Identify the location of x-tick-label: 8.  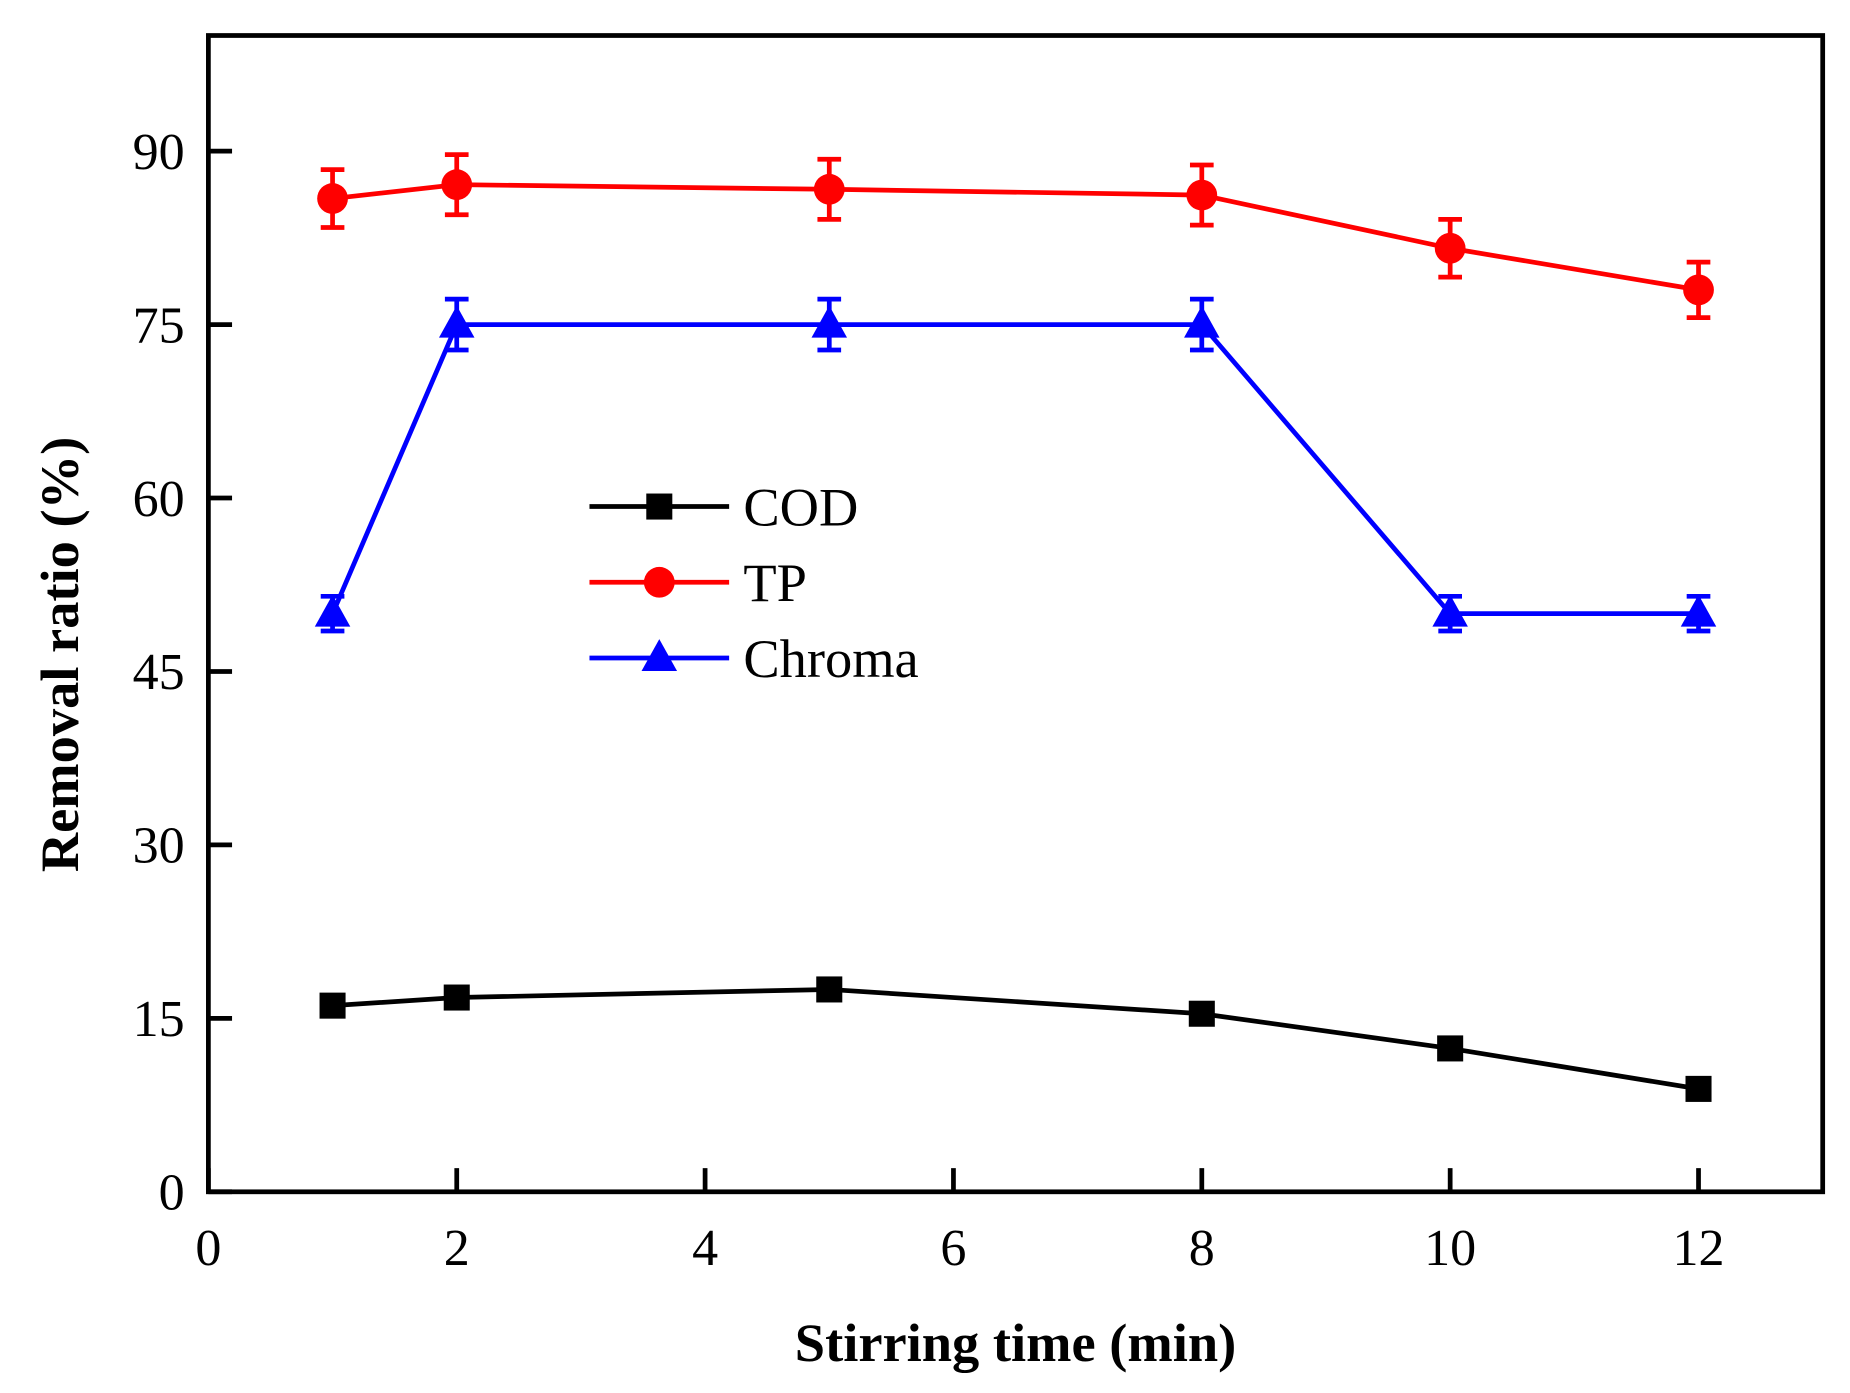
(1202, 1248).